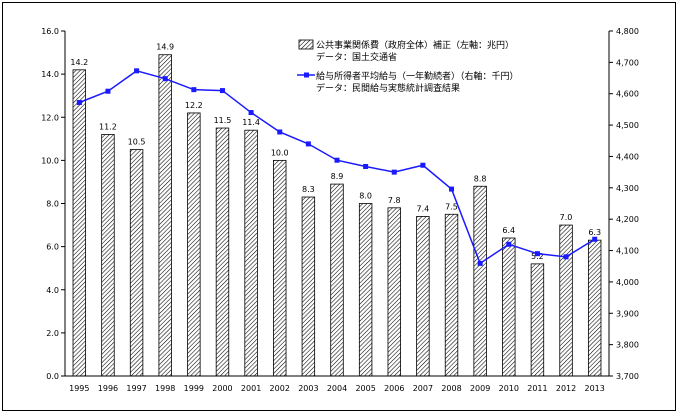 This screenshot has width=680, height=417. Describe the element at coordinates (52, 290) in the screenshot. I see `left-tick-label: 4.0` at that location.